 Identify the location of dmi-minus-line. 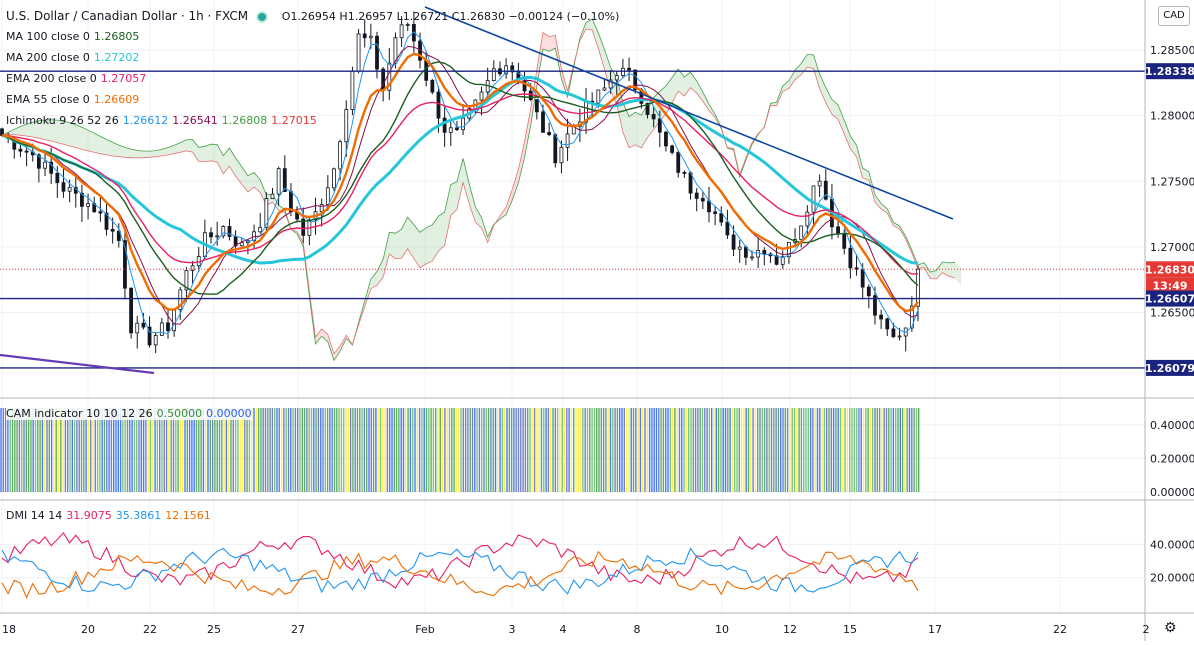
(460, 574).